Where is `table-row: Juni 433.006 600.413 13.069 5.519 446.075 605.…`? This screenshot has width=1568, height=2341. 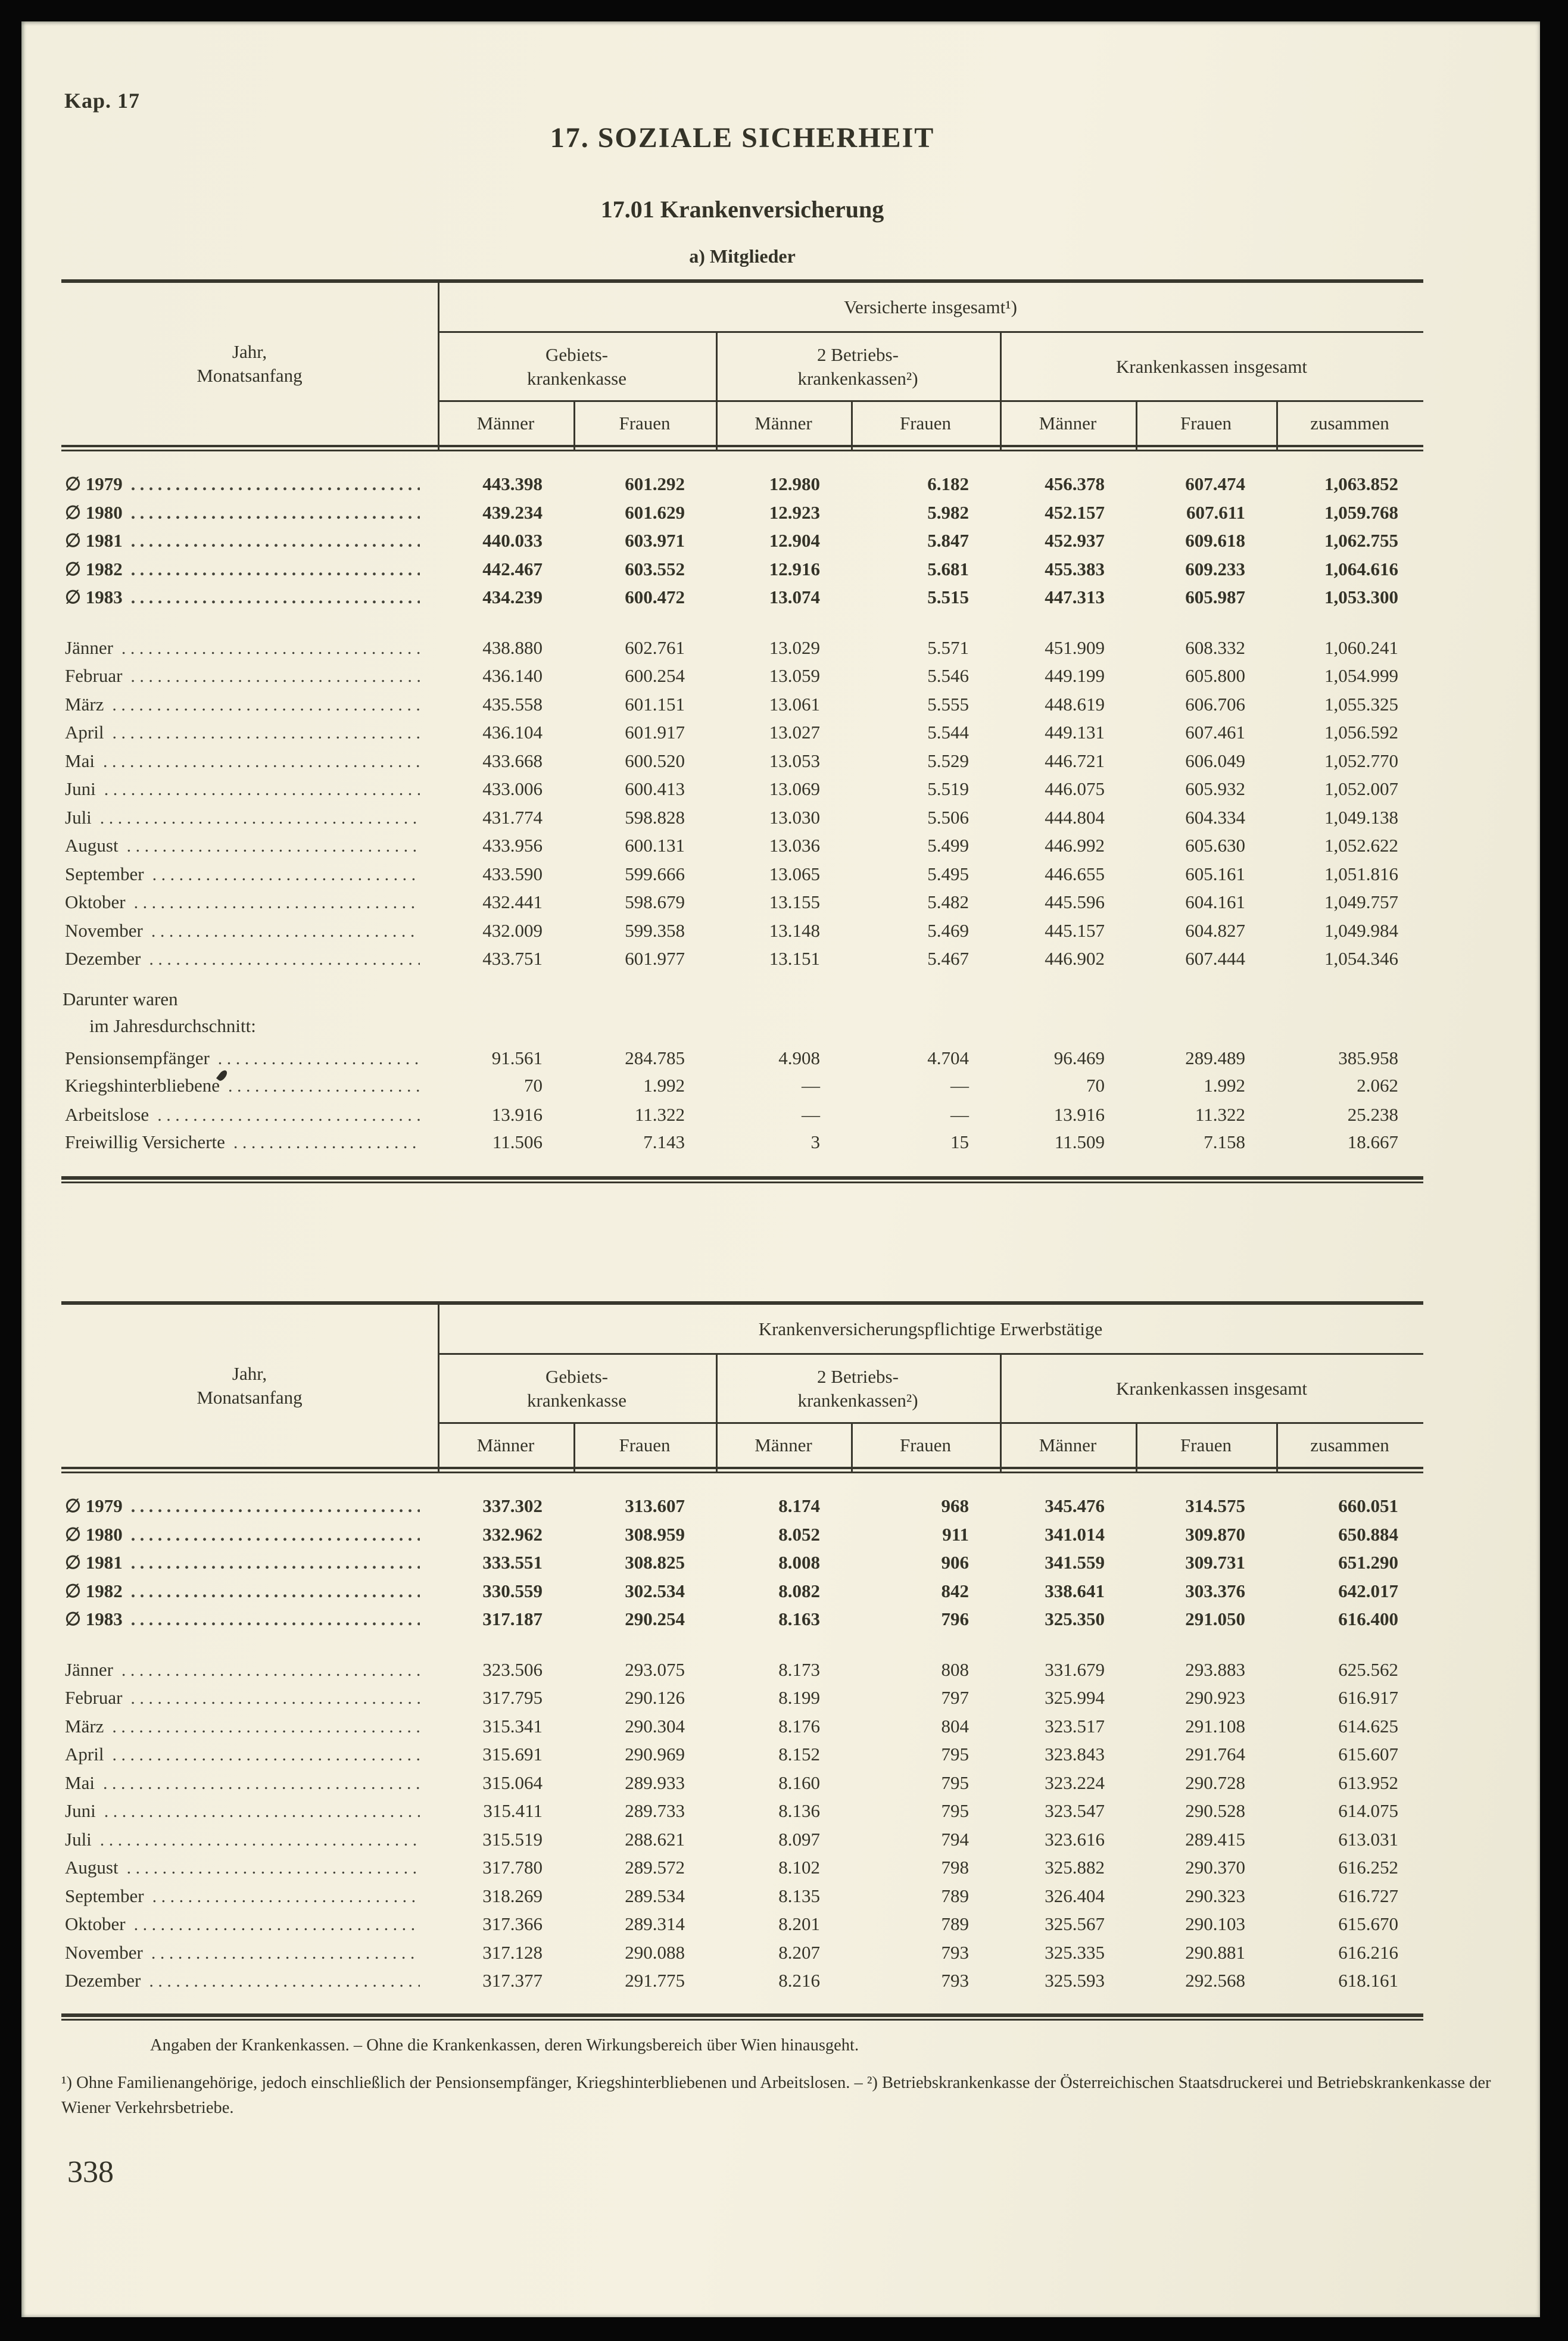 table-row: Juni 433.006 600.413 13.069 5.519 446.075 605.… is located at coordinates (742, 789).